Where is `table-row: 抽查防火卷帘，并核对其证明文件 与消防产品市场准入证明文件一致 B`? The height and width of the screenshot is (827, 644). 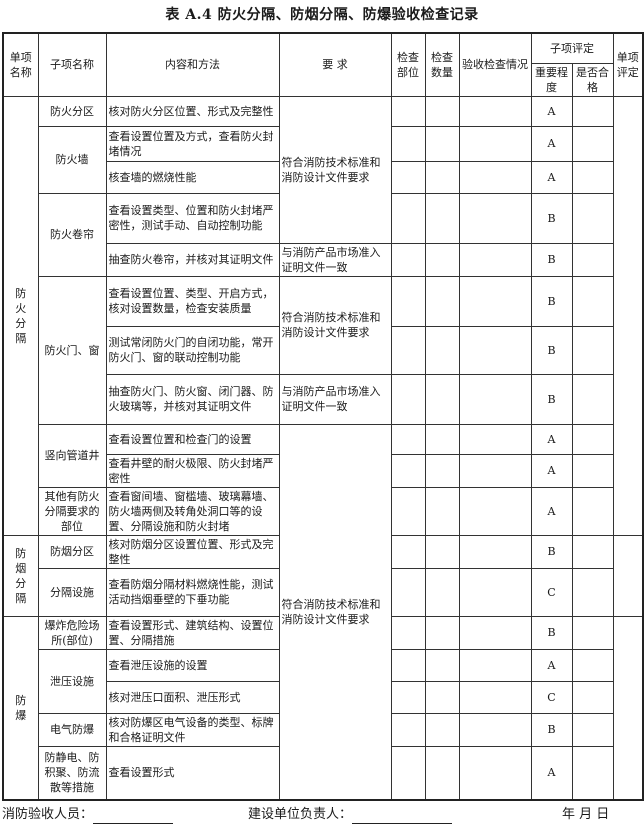
table-row: 抽查防火卷帘，并核对其证明文件 与消防产品市场准入证明文件一致 B is located at coordinates (323, 259).